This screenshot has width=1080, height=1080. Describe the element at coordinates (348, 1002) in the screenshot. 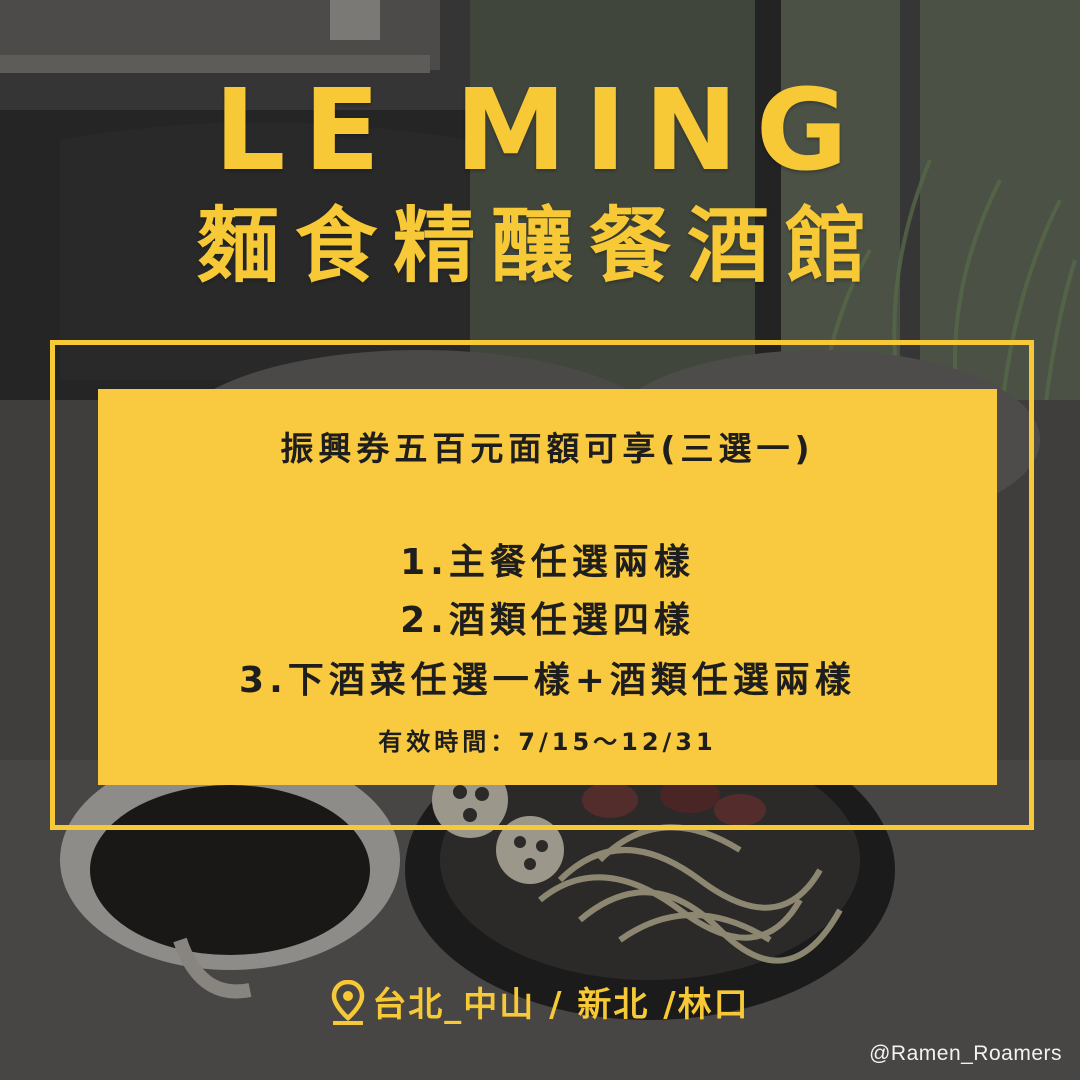

I see `map-pin-icon` at that location.